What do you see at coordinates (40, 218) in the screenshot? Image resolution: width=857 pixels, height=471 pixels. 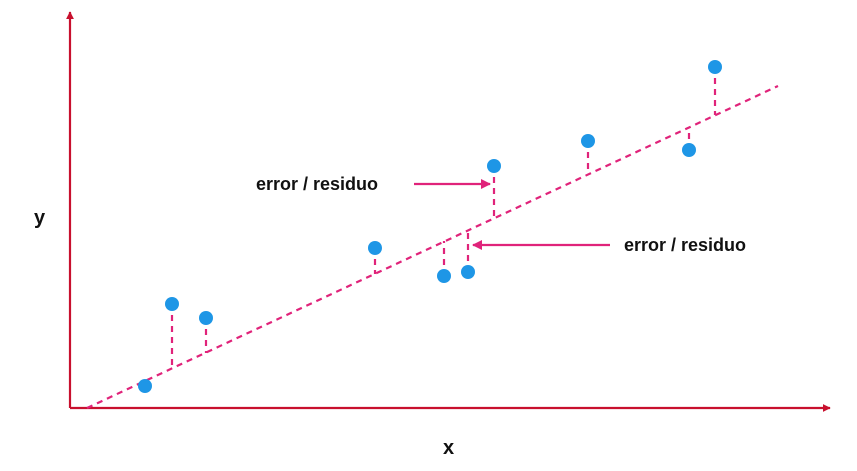 I see `y-axis-label: y` at bounding box center [40, 218].